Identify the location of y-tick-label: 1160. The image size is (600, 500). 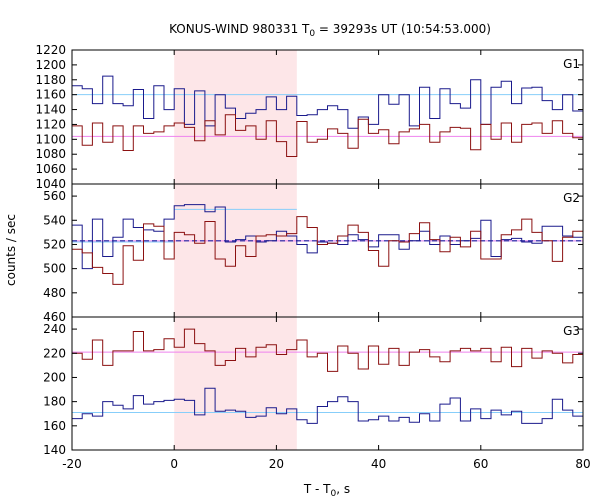
(50, 95).